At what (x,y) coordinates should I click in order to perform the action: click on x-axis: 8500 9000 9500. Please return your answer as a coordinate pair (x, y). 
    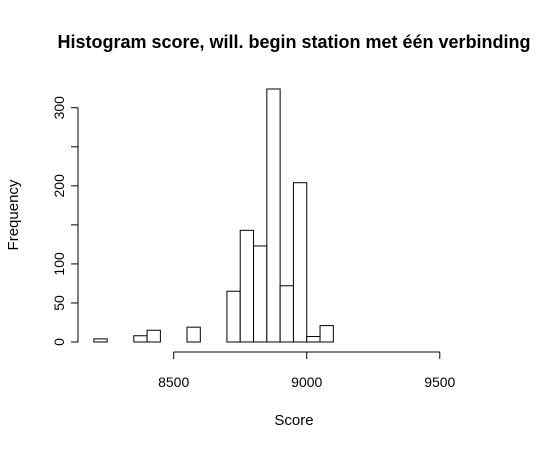
    Looking at the image, I should click on (307, 370).